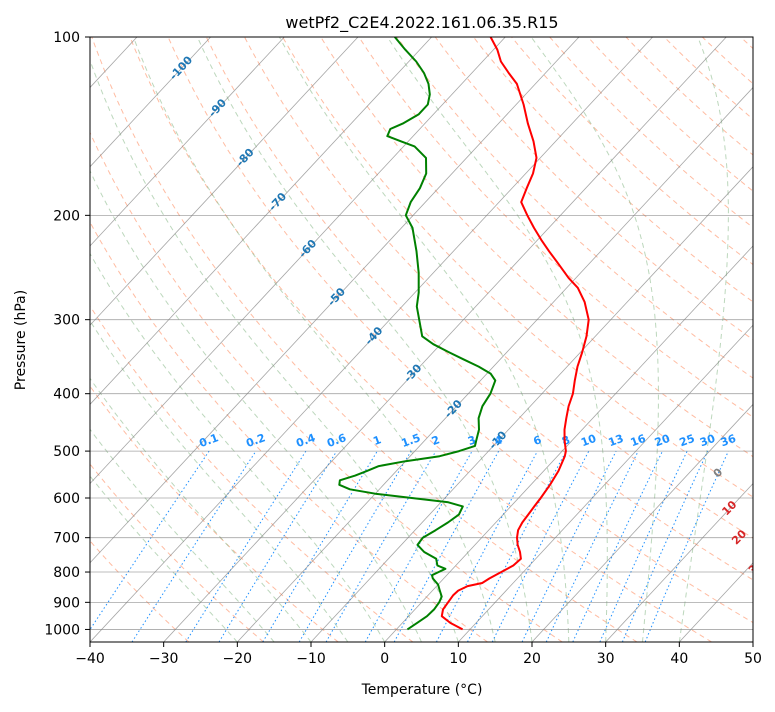 This screenshot has height=712, width=775. Describe the element at coordinates (311, 659) in the screenshot. I see `x-tick-label: −10` at that location.